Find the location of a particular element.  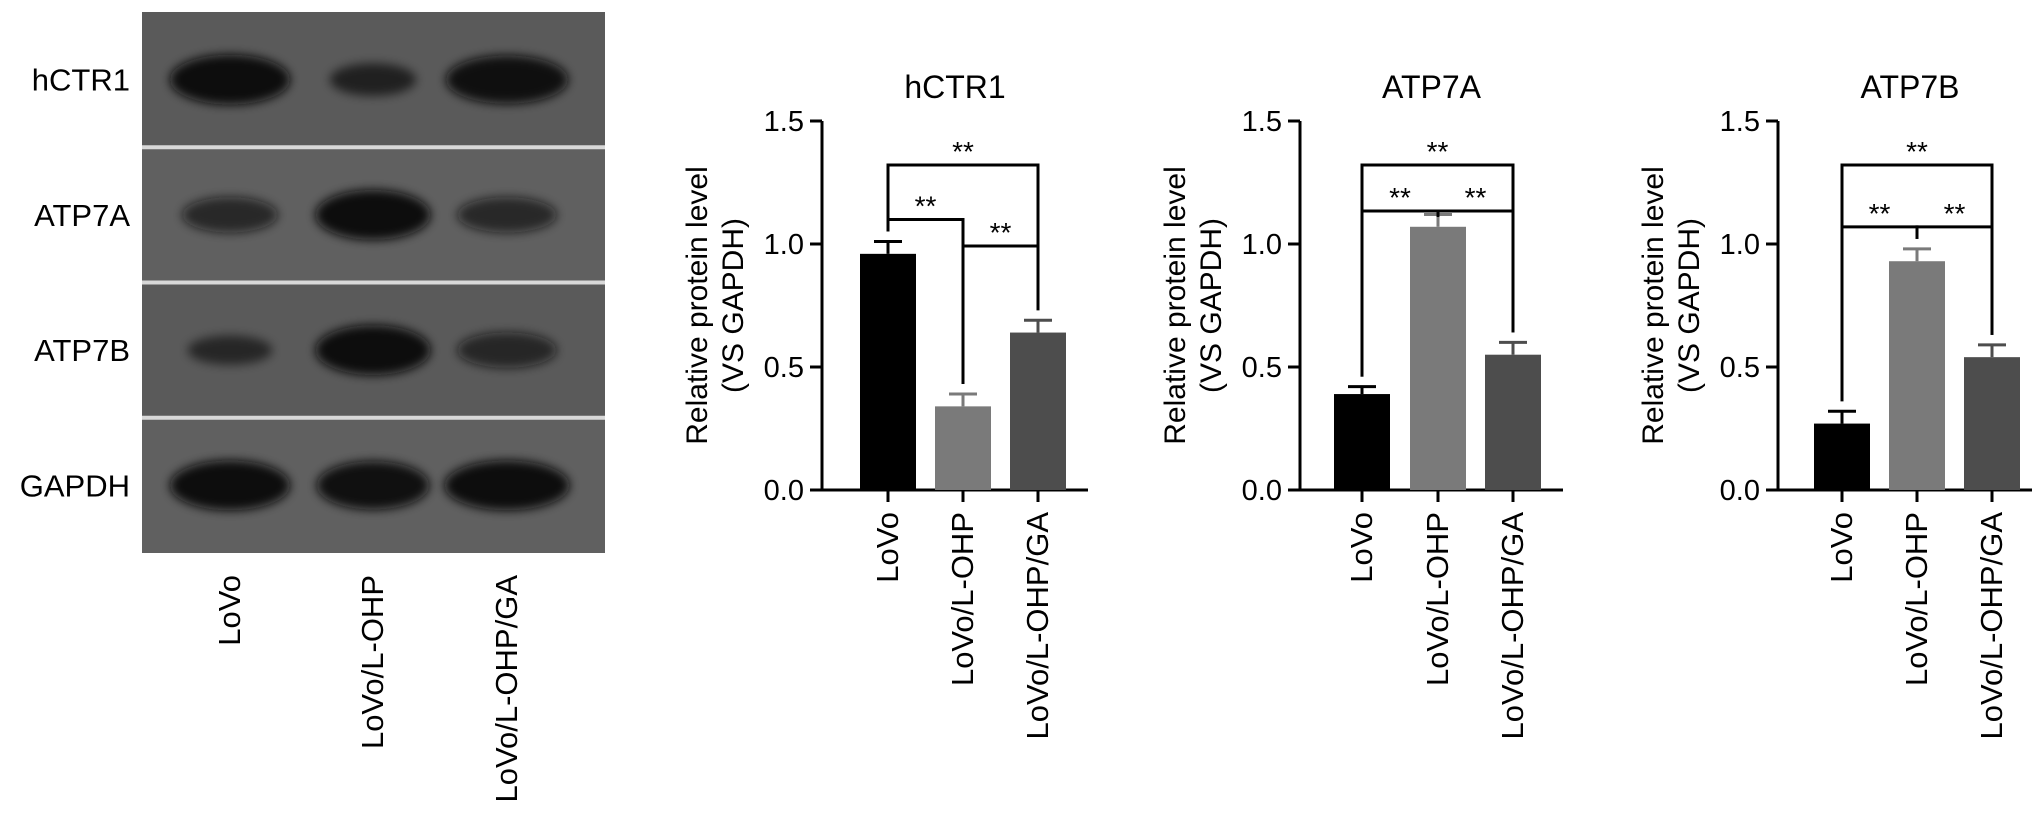

blot-row-label: ATP7B is located at coordinates (82, 350).